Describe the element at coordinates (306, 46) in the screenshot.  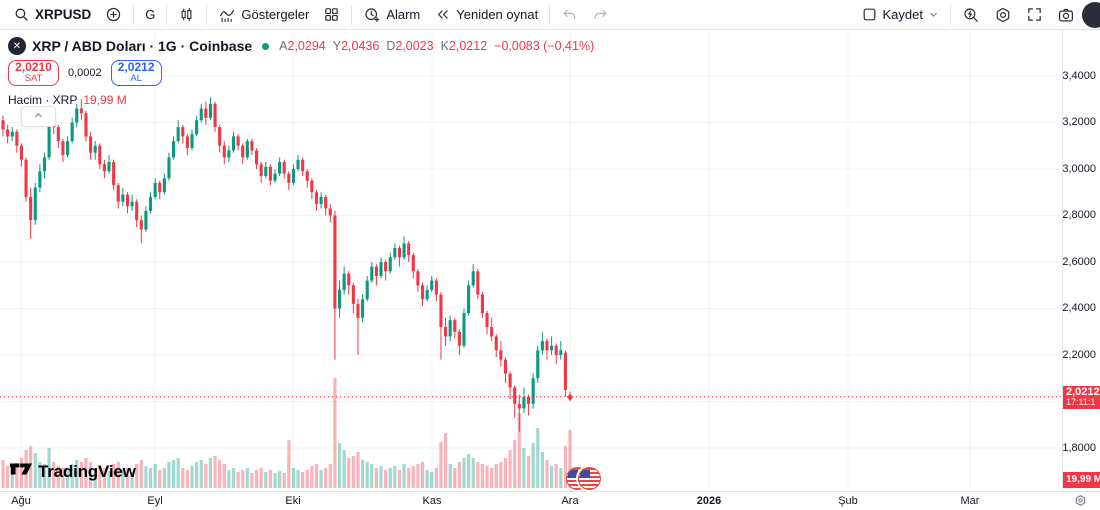
I see `open-value: 2,0294` at that location.